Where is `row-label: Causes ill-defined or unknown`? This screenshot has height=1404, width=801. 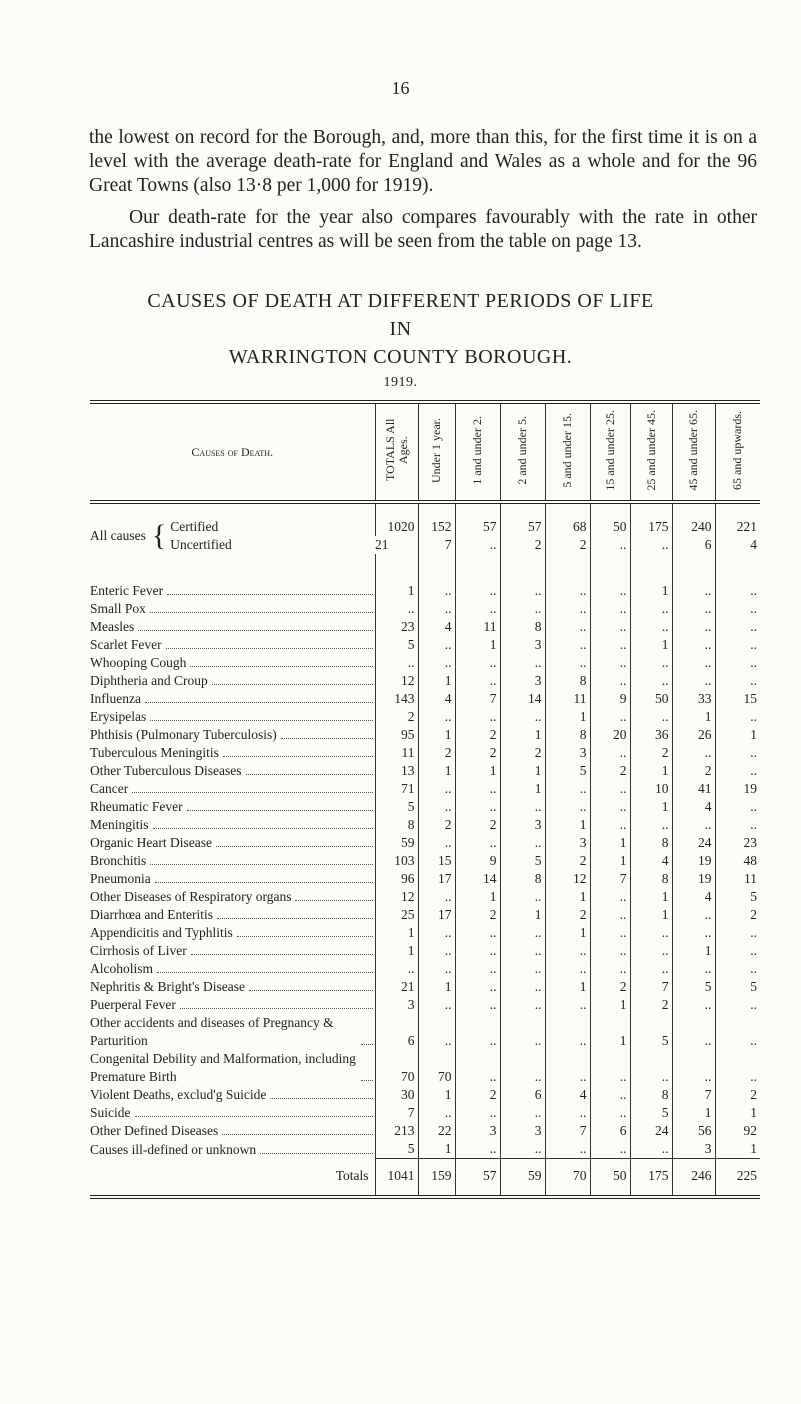 row-label: Causes ill-defined or unknown is located at coordinates (173, 1149).